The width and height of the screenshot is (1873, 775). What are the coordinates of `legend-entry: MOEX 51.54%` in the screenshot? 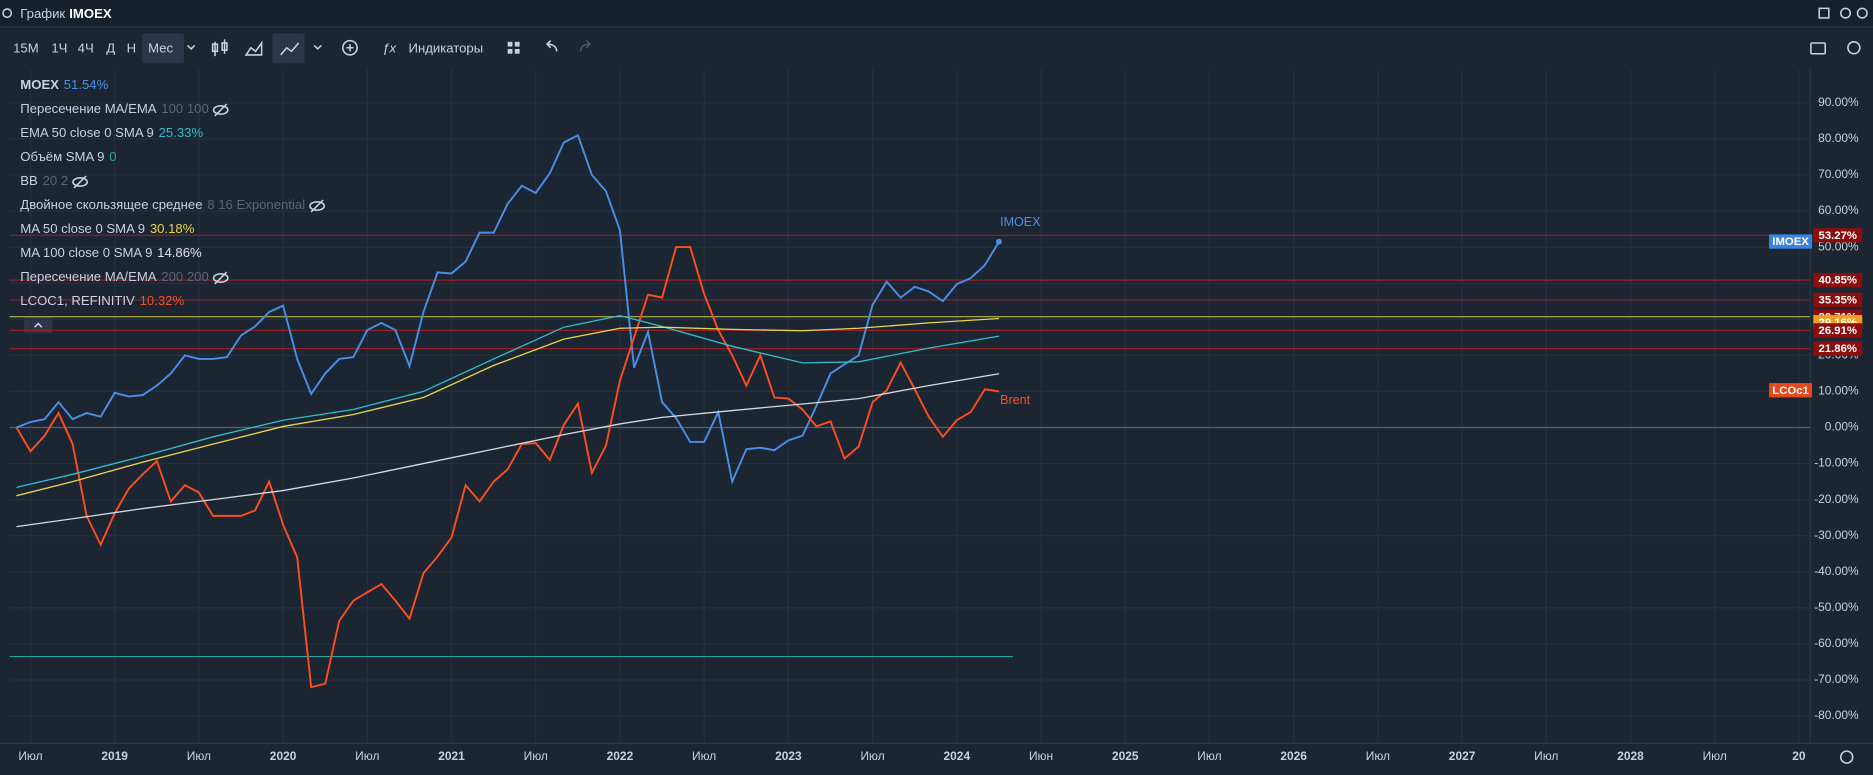 It's located at (64, 84).